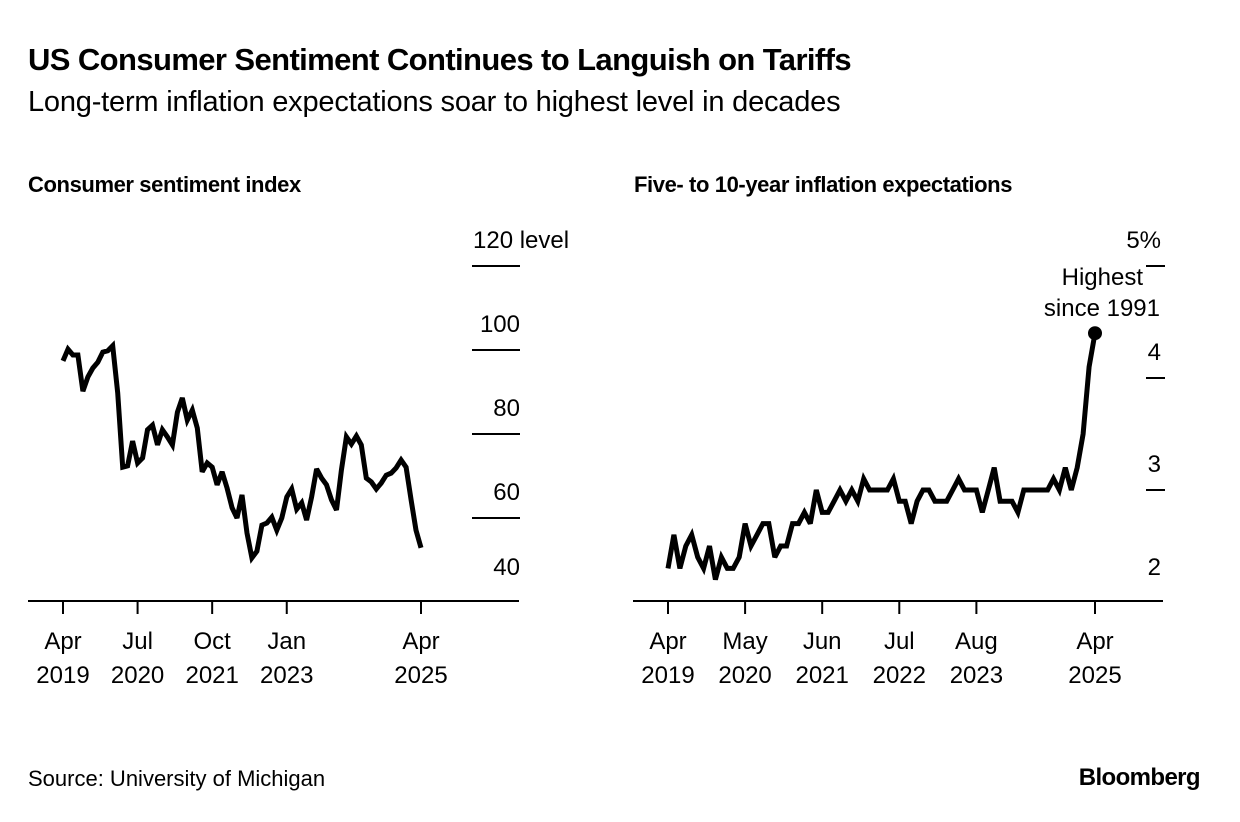  What do you see at coordinates (286, 641) in the screenshot?
I see `x-tick-label-month: Jan` at bounding box center [286, 641].